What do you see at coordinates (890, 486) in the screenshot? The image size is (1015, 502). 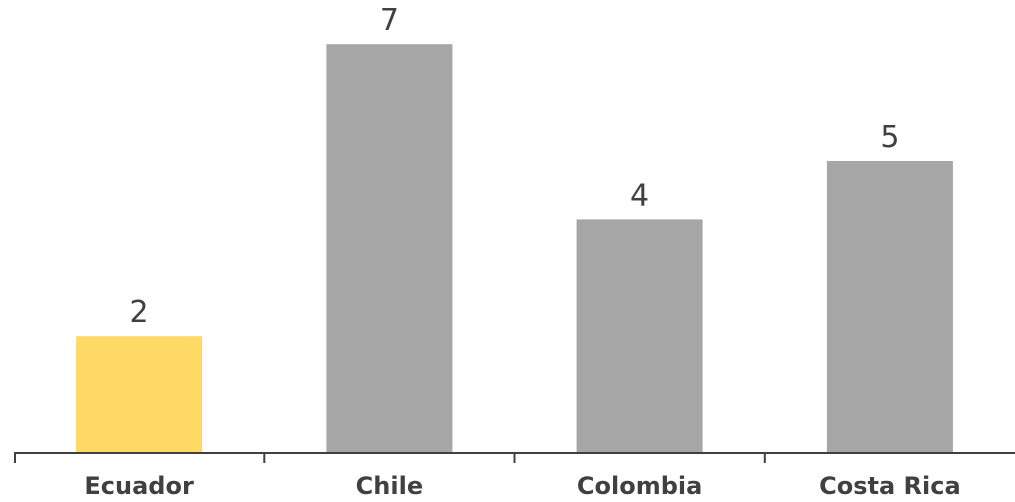 I see `tick-label-costa-rica: Costa Rica` at bounding box center [890, 486].